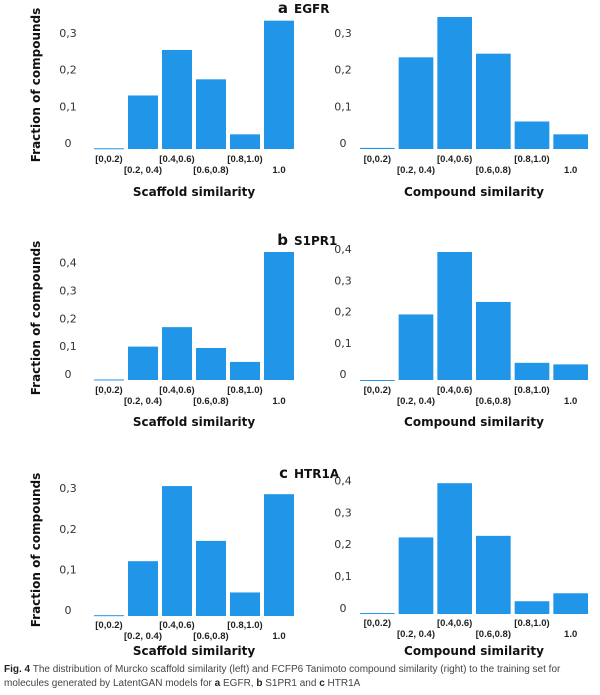 The height and width of the screenshot is (695, 600). What do you see at coordinates (317, 474) in the screenshot?
I see `panel-title: HTR1A` at bounding box center [317, 474].